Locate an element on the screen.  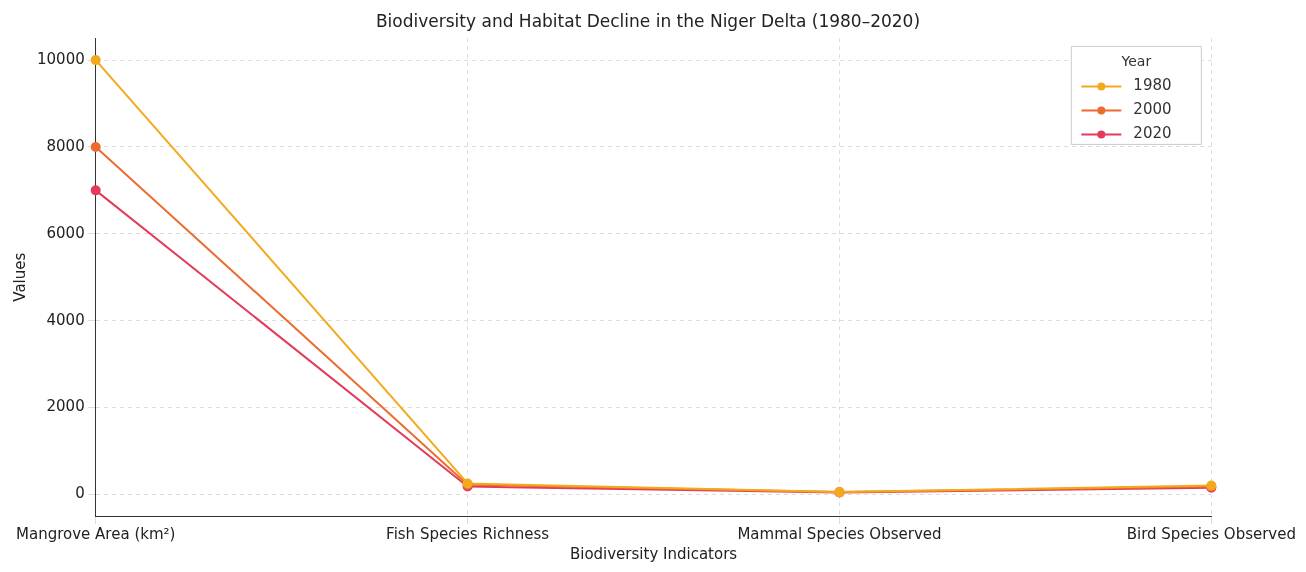
x-tick-label: Mammal Species Observed is located at coordinates (839, 533).